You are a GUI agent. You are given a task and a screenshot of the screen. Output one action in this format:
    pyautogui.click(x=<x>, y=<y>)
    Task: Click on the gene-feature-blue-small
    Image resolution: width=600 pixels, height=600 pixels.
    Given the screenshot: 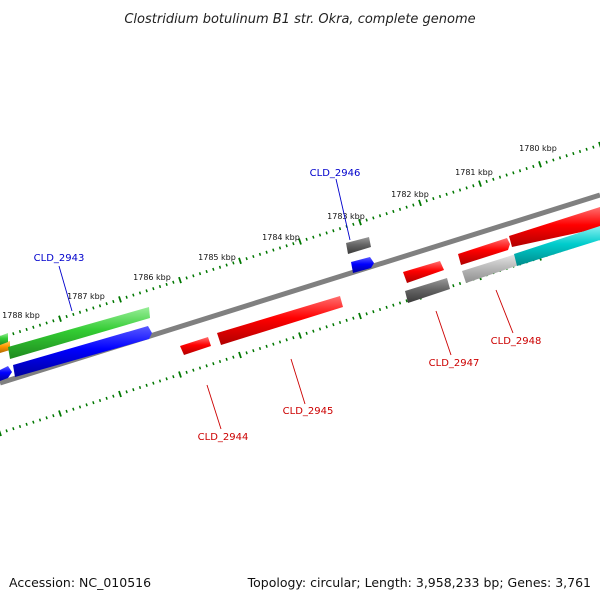 What is the action you would take?
    pyautogui.click(x=362, y=265)
    